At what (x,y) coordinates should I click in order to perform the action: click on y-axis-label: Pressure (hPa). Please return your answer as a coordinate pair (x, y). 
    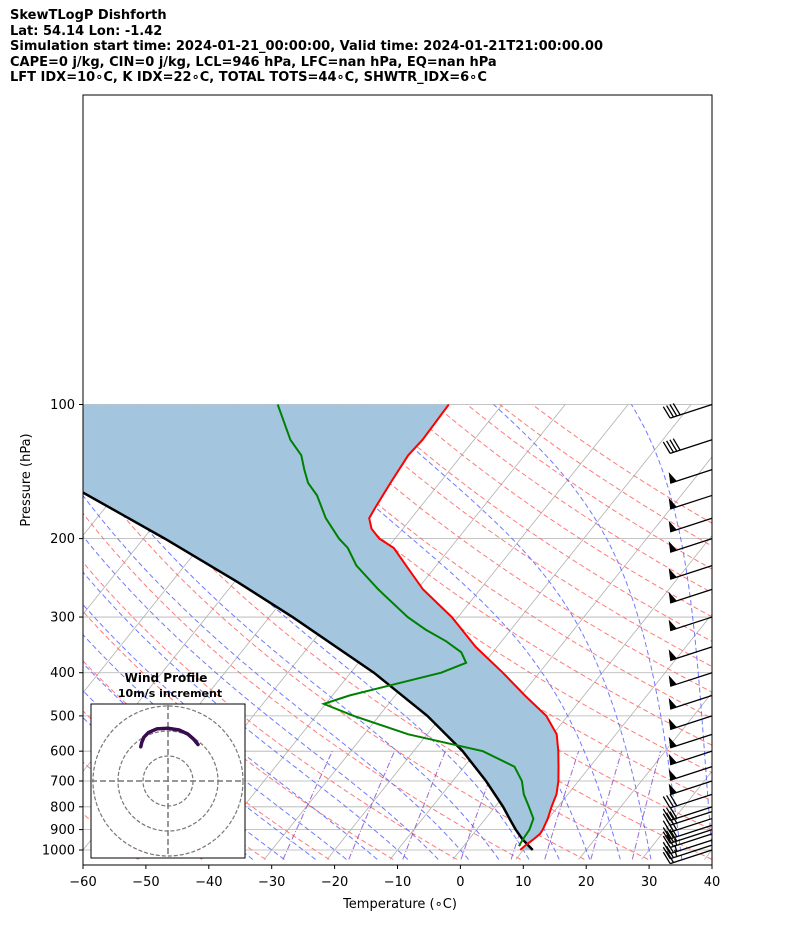
    Looking at the image, I should click on (26, 479).